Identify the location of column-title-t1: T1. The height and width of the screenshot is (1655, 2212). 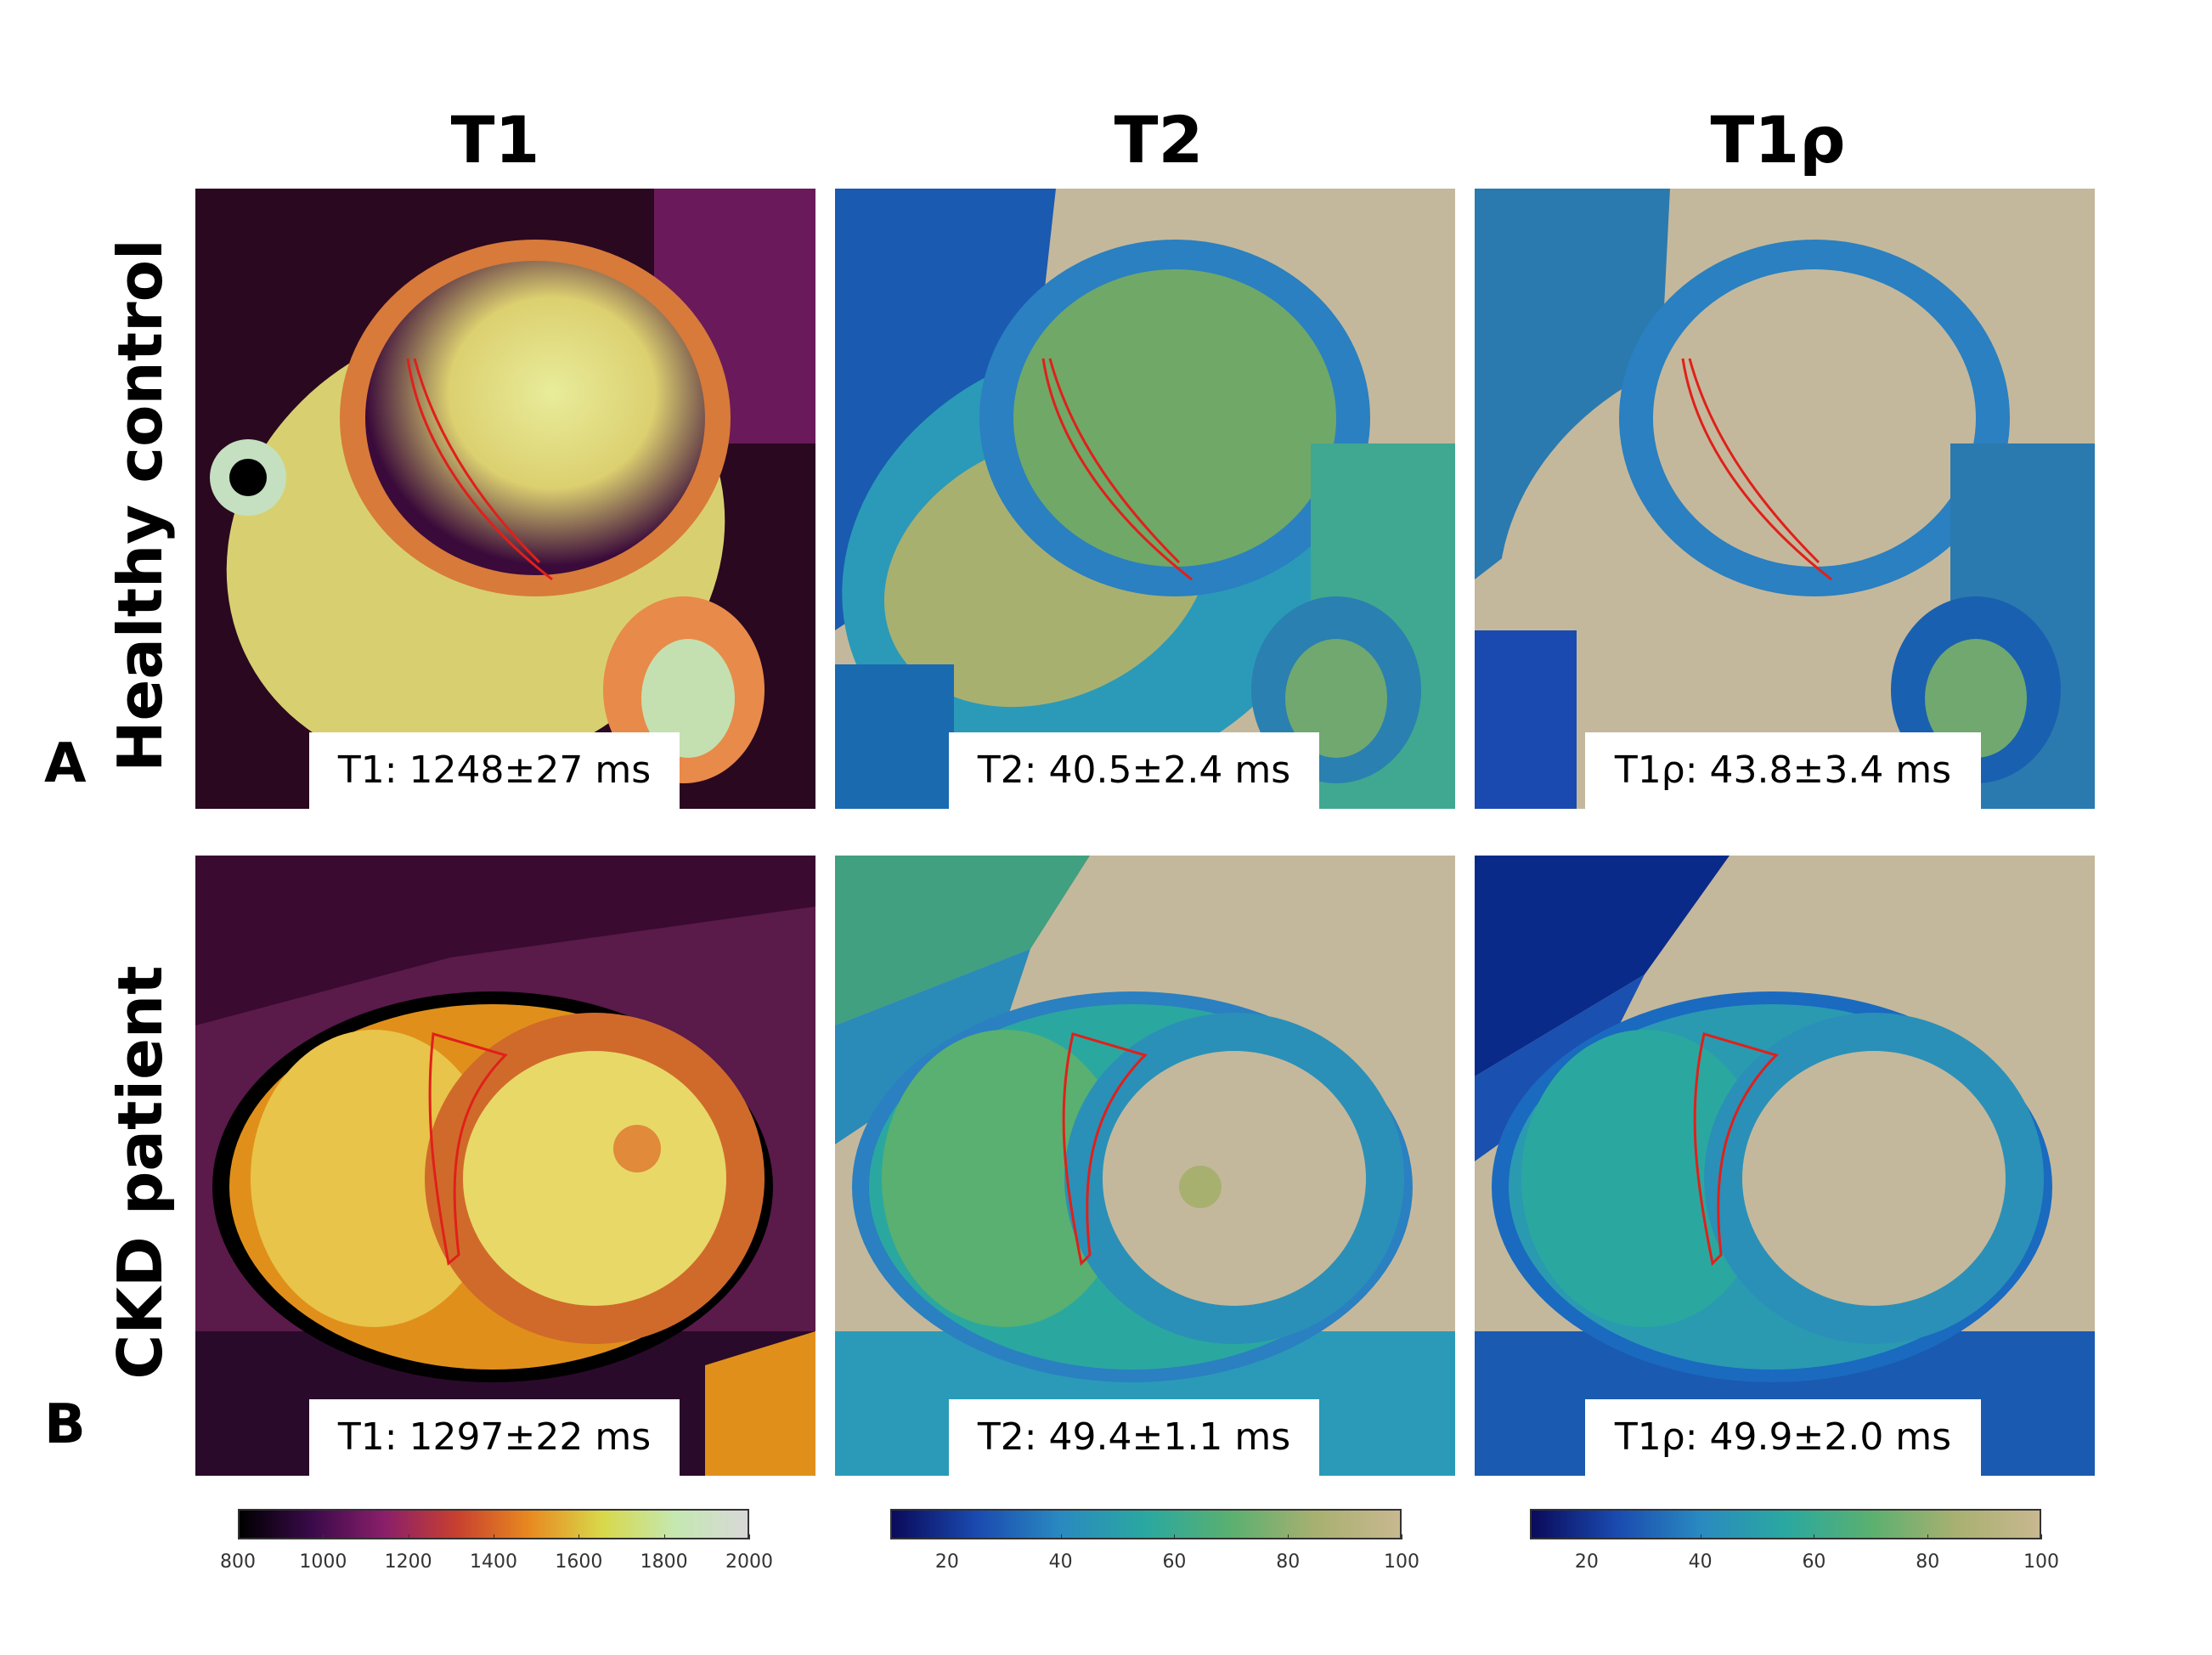
(495, 140).